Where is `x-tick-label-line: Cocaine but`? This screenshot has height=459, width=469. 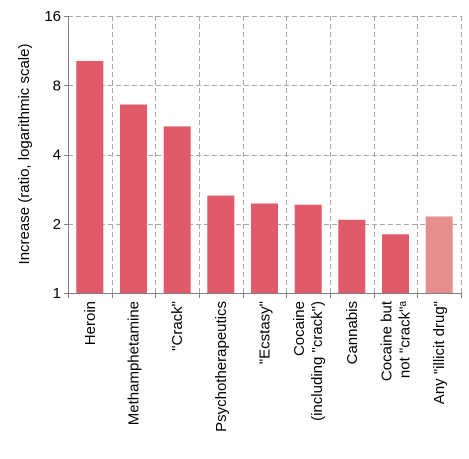 x-tick-label-line: Cocaine but is located at coordinates (387, 340).